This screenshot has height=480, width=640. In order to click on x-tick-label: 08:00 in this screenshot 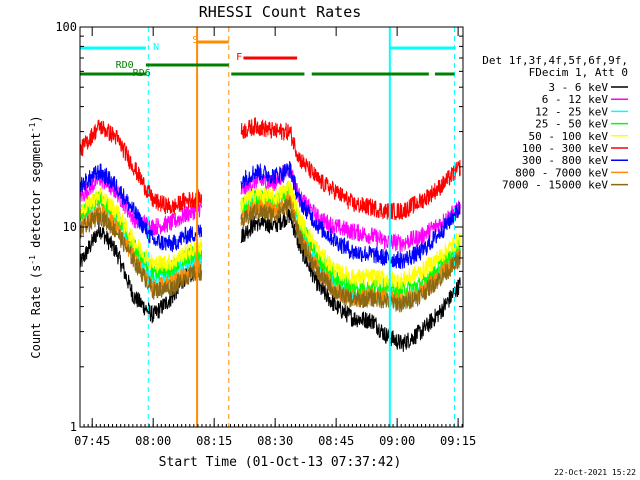, I will do `click(153, 441)`.